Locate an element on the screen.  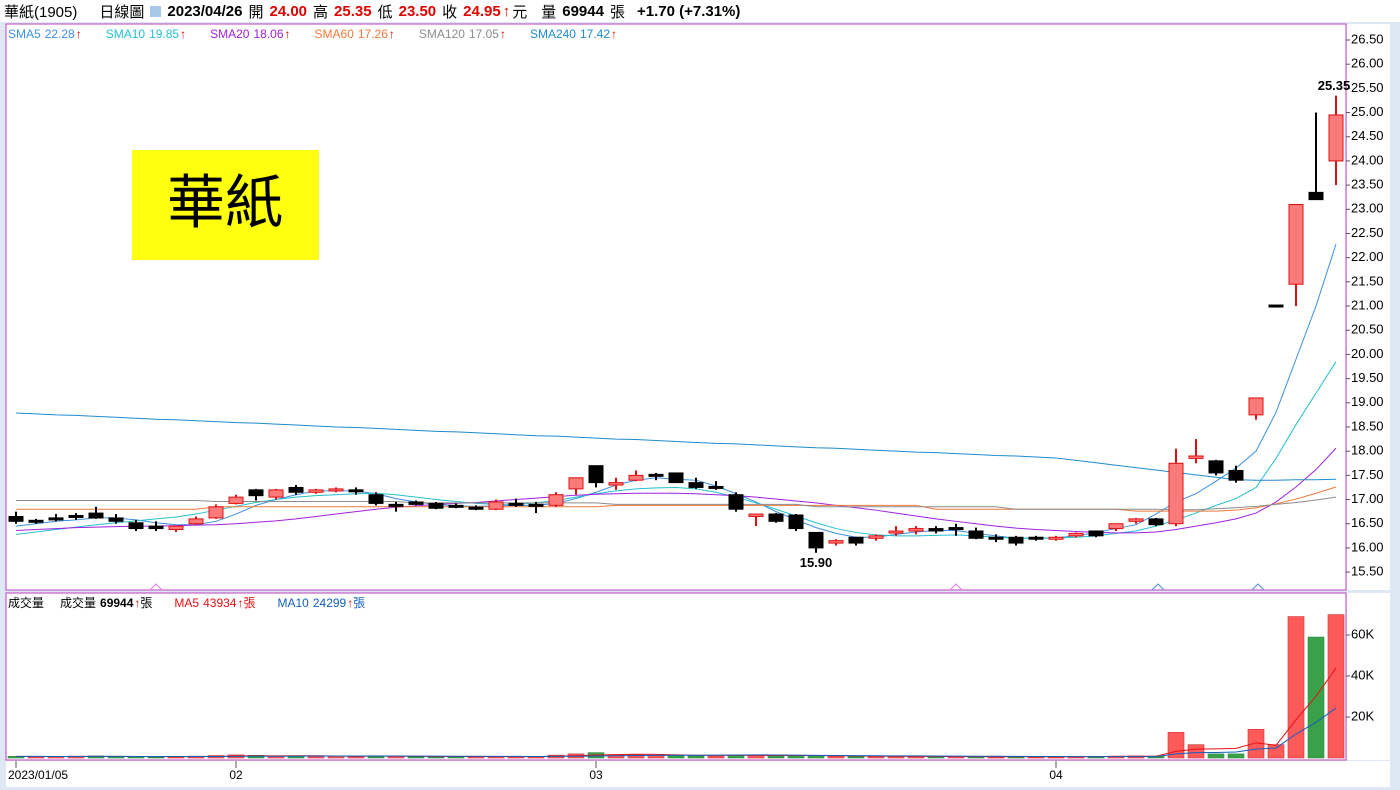
y-tick-label: 23.50 is located at coordinates (1367, 184).